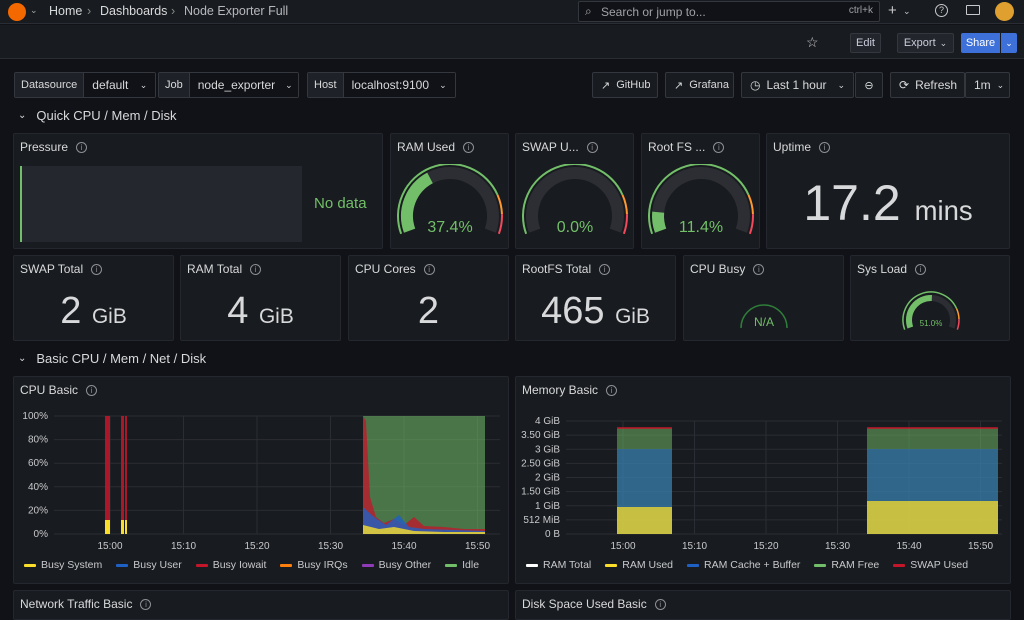 The width and height of the screenshot is (1024, 620). I want to click on gauge-value: 51.0%, so click(931, 323).